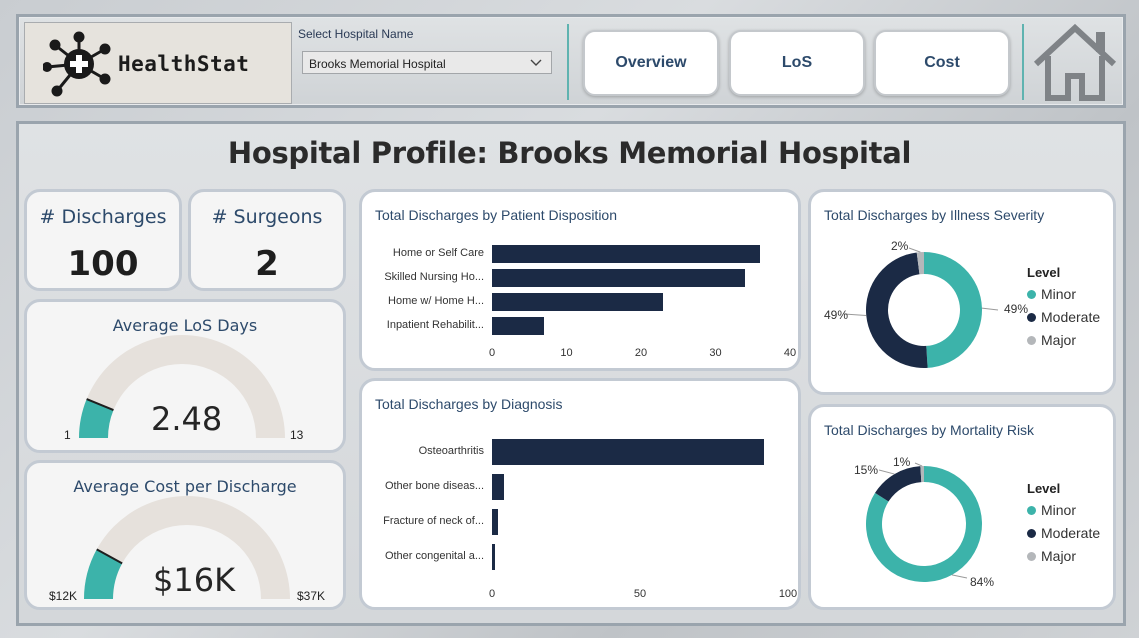 This screenshot has width=1139, height=638. What do you see at coordinates (103, 574) in the screenshot?
I see `cost-gauge-fill` at bounding box center [103, 574].